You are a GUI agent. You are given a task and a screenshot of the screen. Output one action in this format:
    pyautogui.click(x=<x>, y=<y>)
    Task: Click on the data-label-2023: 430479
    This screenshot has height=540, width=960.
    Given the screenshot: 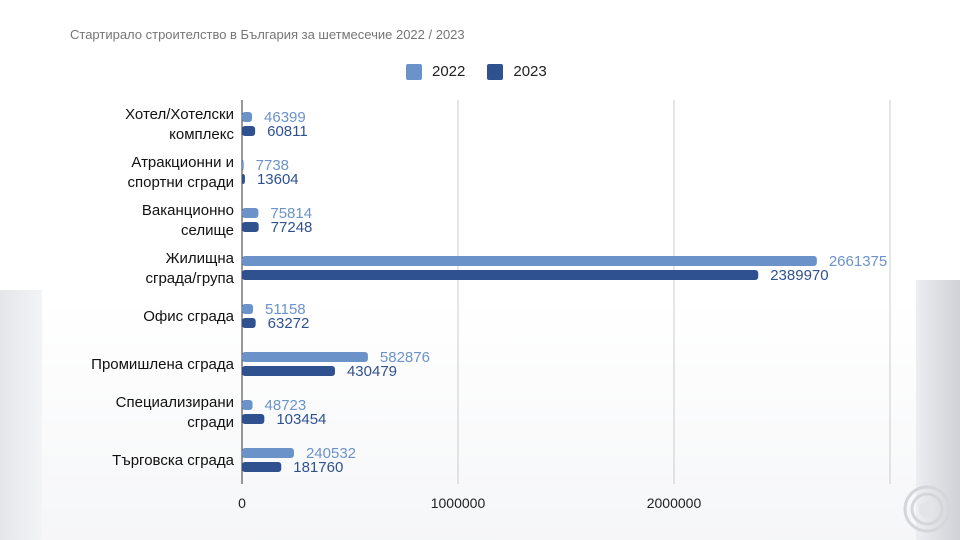 What is the action you would take?
    pyautogui.click(x=372, y=371)
    